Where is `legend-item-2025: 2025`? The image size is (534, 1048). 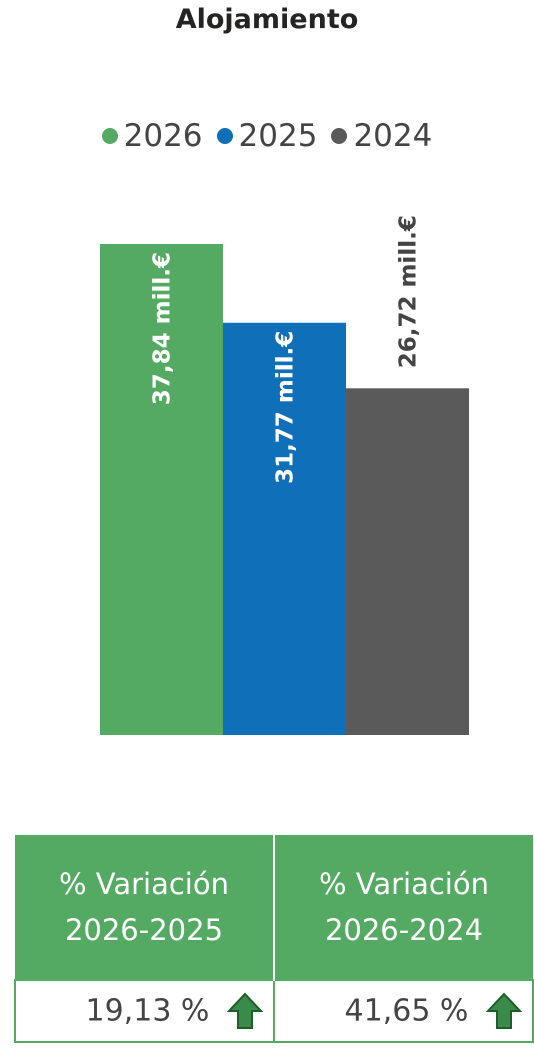 legend-item-2025: 2025 is located at coordinates (267, 136).